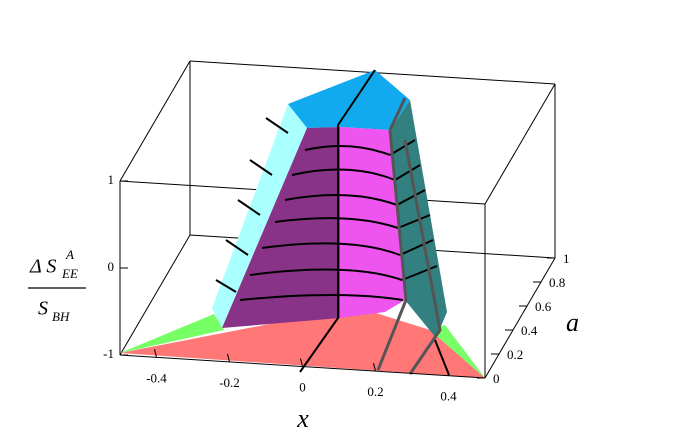 This screenshot has width=680, height=443. Describe the element at coordinates (457, 351) in the screenshot. I see `floor-right` at that location.